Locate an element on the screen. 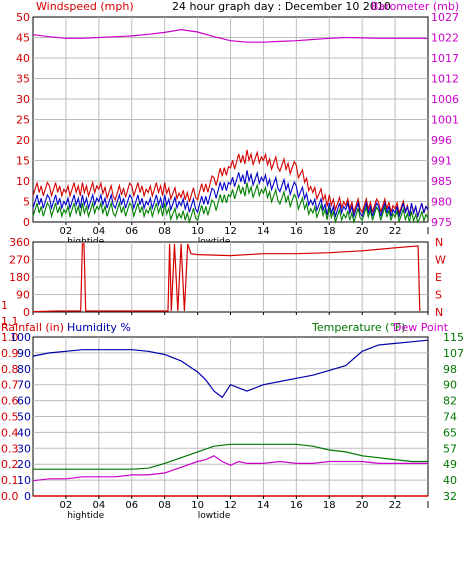 This screenshot has height=563, width=468. dewpoint-axis-title: Dew Point is located at coordinates (421, 327).